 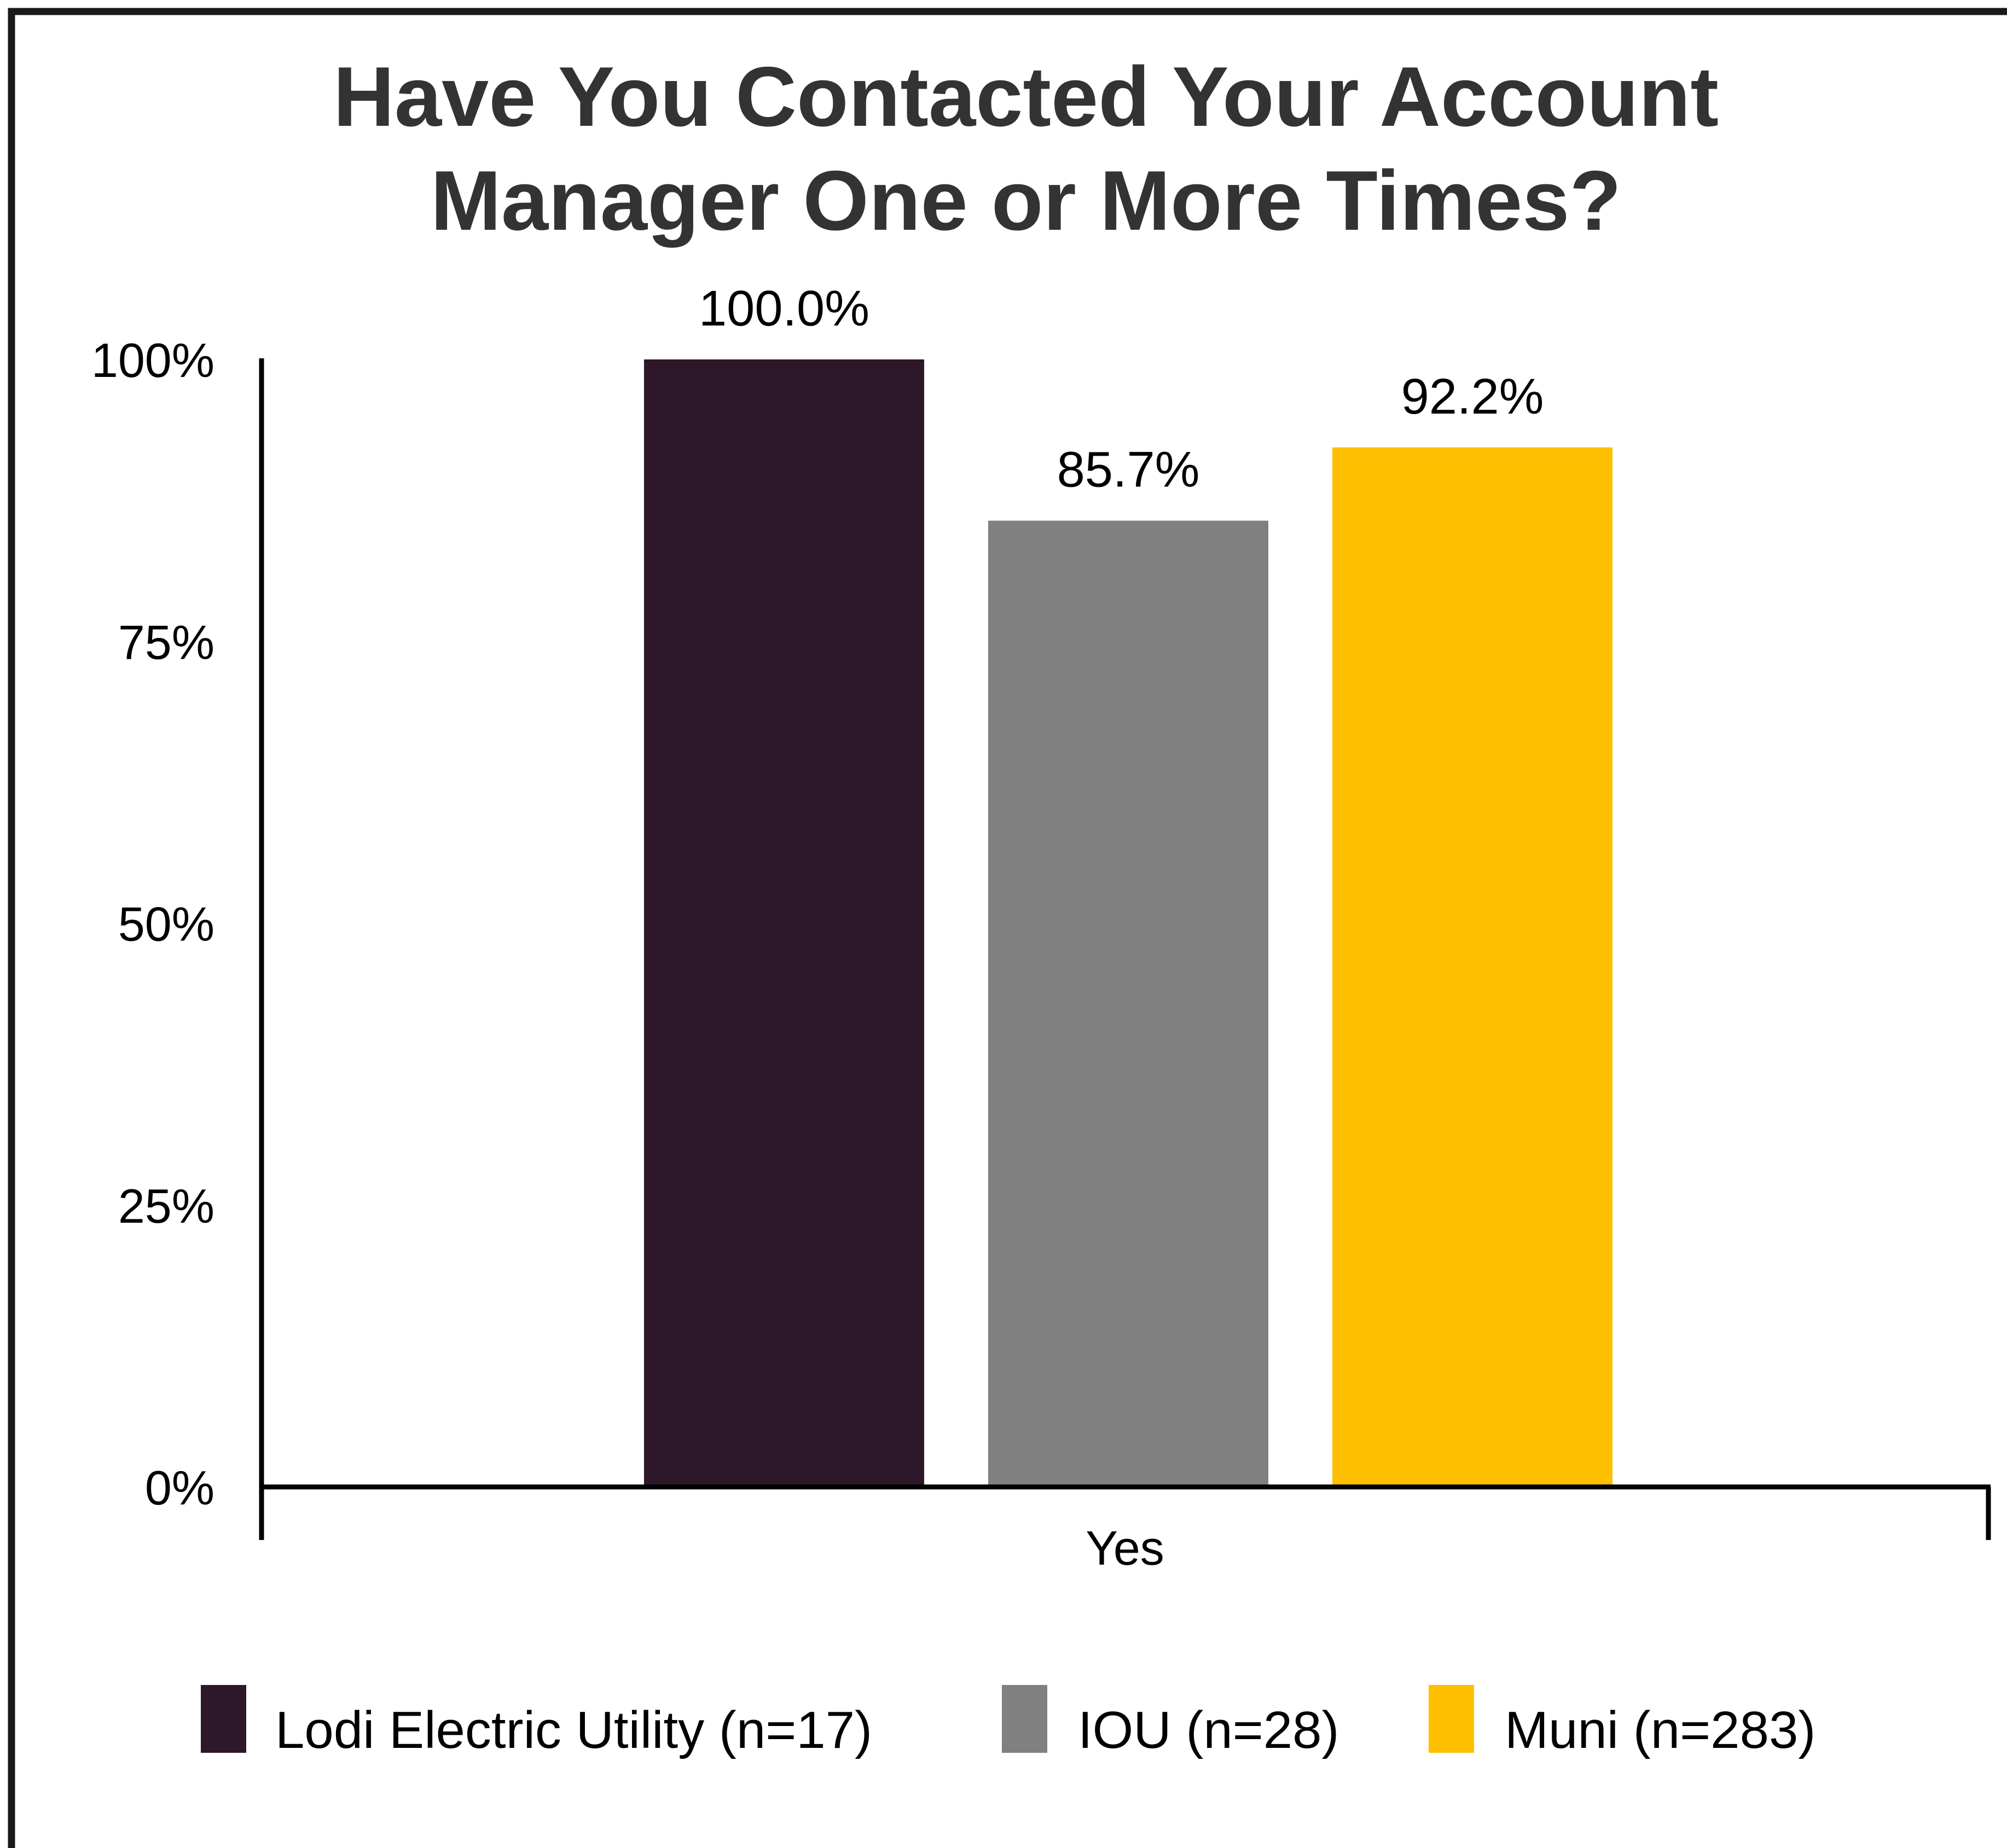 I want to click on data-labels-group: 100.0% 85.7% 92.2%, so click(x=1121, y=389).